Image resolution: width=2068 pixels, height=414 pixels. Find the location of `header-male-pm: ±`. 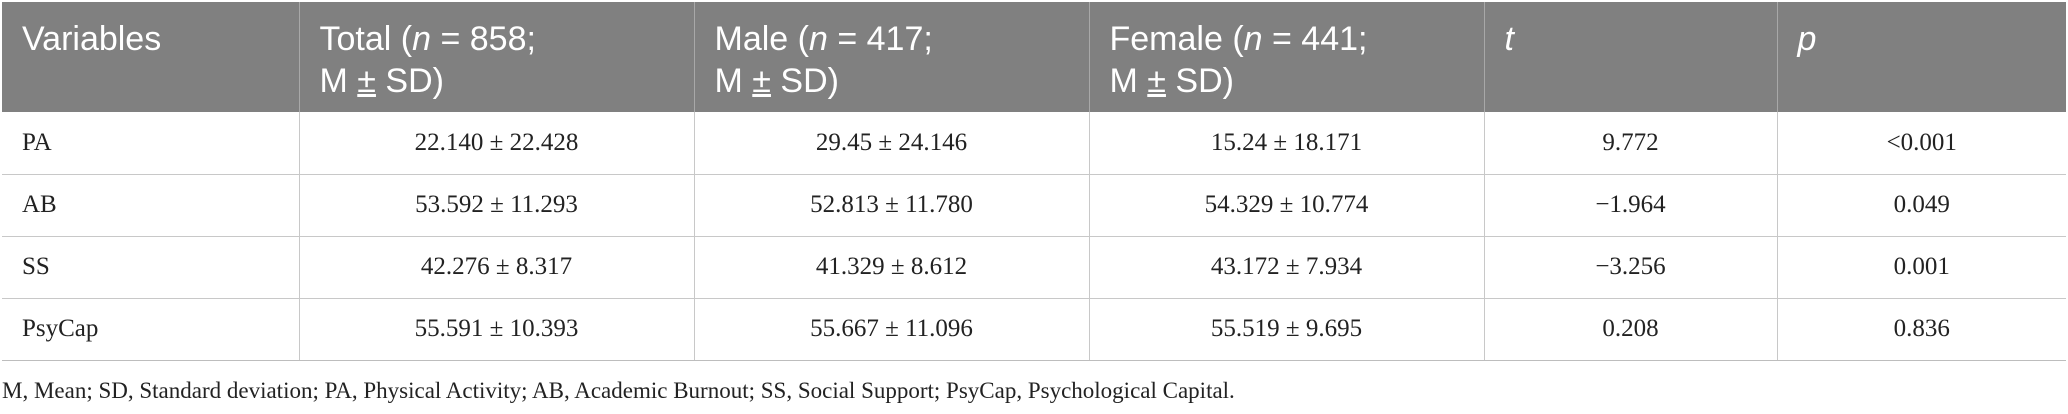

header-male-pm: ± is located at coordinates (761, 81).